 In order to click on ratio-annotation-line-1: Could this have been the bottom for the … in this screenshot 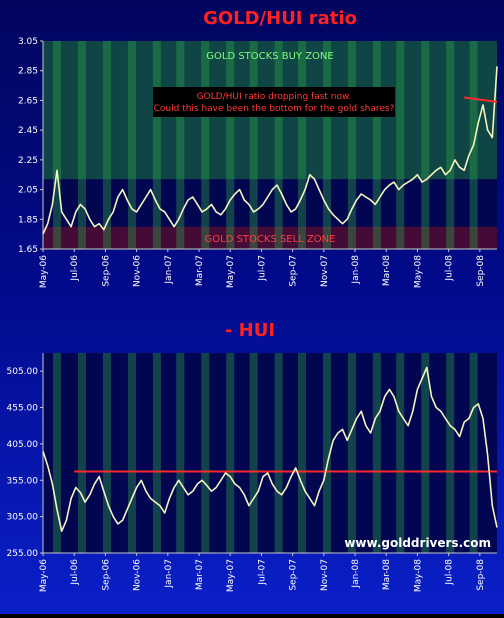, I will do `click(274, 109)`.